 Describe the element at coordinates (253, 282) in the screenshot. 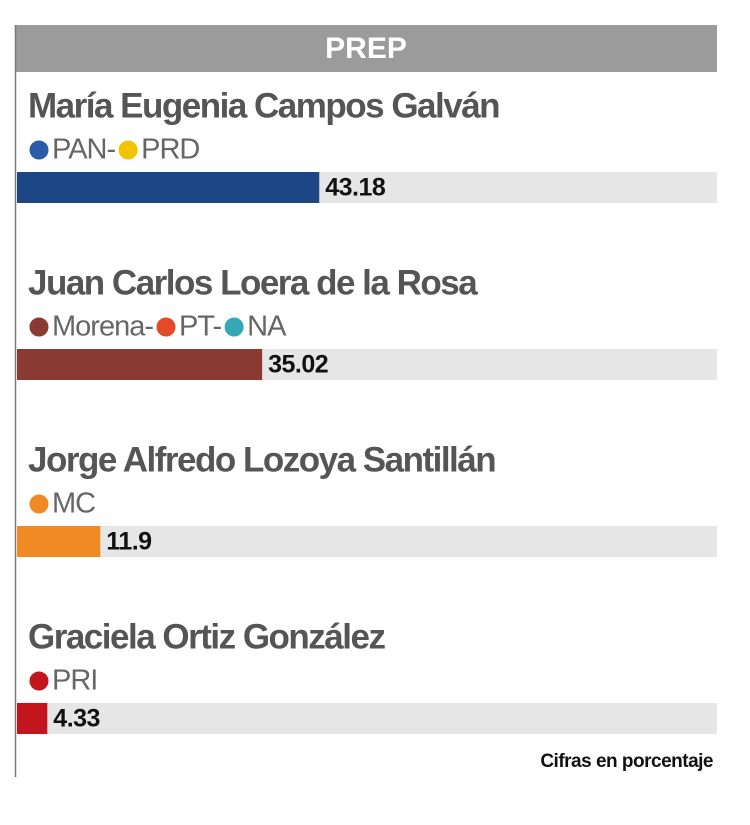

I see `candidate-name: Juan Carlos Loera de la Rosa` at that location.